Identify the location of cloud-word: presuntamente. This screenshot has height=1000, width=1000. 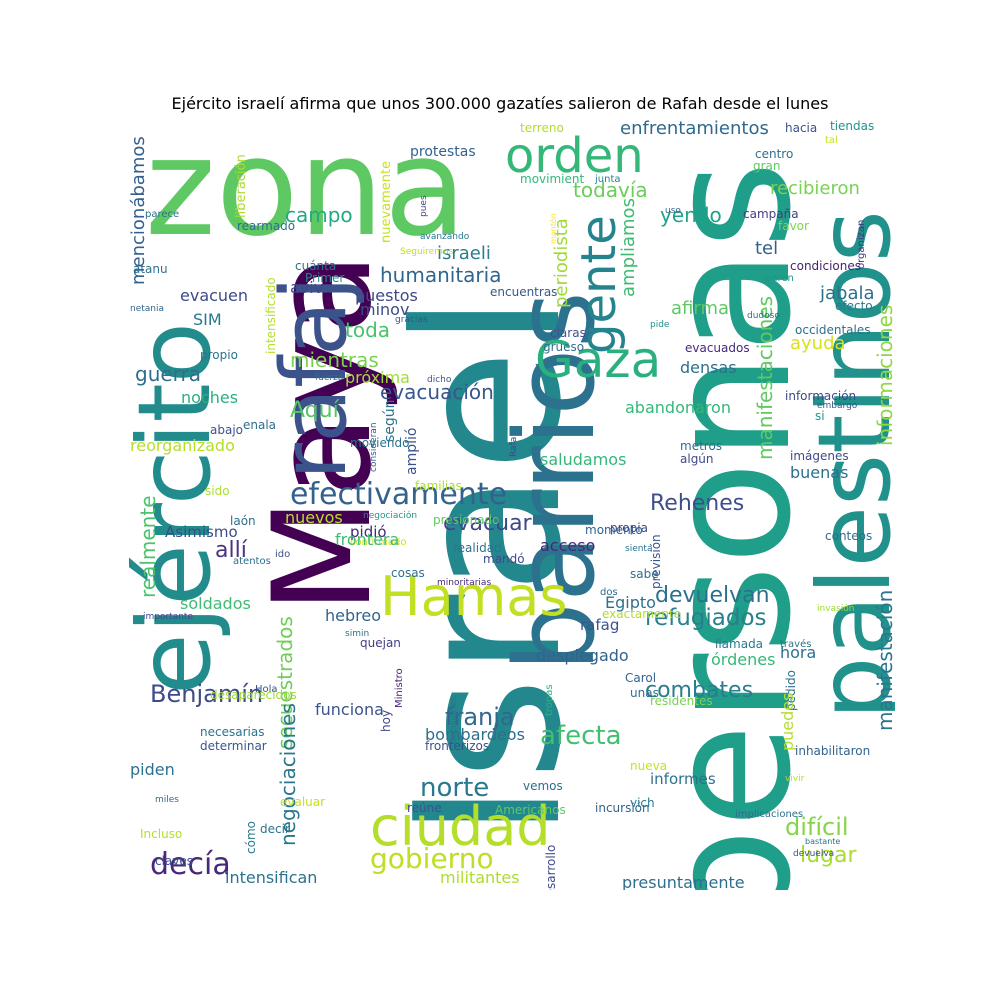
(683, 882).